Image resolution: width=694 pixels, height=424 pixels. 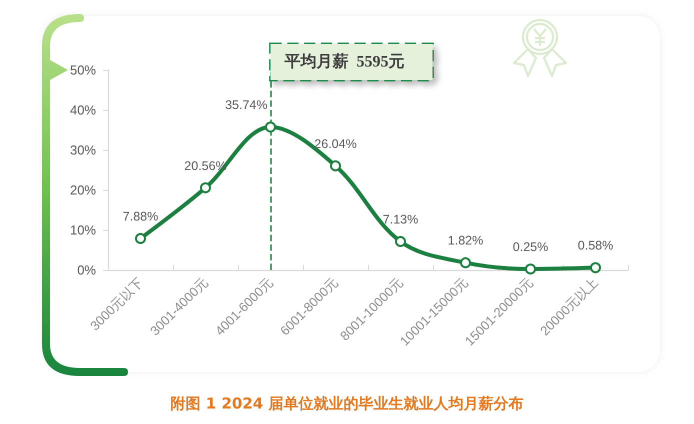 What do you see at coordinates (83, 230) in the screenshot?
I see `y-tick-label: 10%` at bounding box center [83, 230].